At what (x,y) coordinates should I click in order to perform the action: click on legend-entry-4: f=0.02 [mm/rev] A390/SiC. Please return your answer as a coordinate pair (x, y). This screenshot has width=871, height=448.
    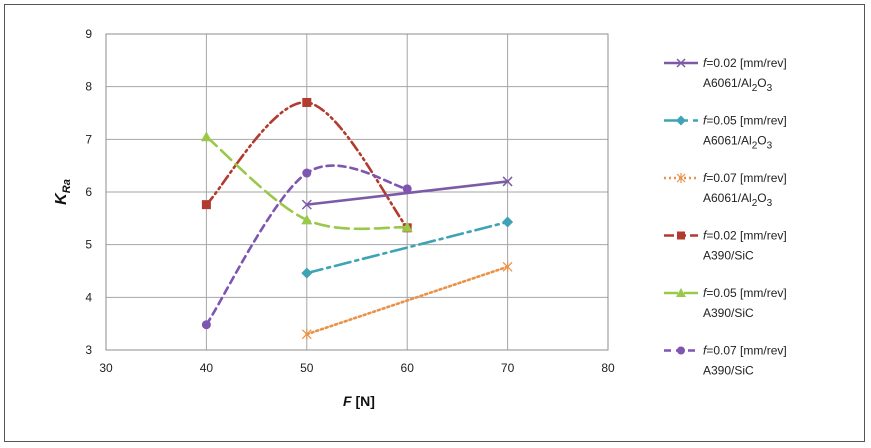
    Looking at the image, I should click on (725, 246).